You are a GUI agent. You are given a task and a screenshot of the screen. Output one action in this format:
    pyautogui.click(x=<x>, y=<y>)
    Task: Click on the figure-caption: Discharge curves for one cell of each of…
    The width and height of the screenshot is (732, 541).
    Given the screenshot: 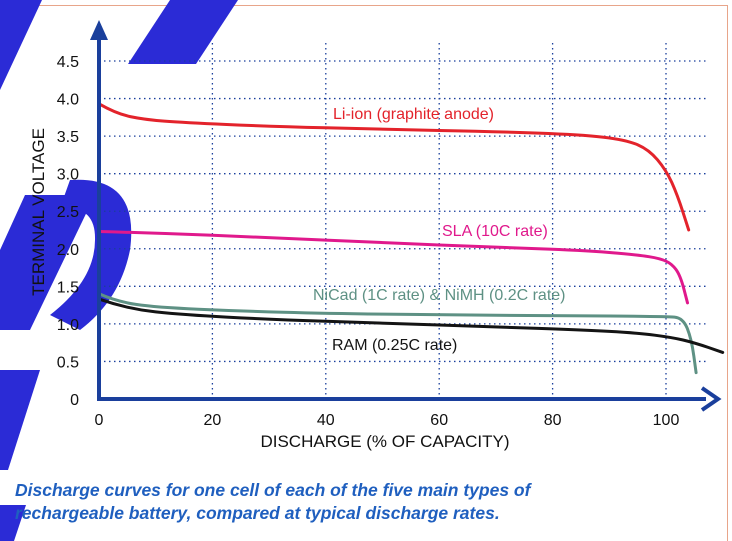 What is the action you would take?
    pyautogui.click(x=273, y=501)
    